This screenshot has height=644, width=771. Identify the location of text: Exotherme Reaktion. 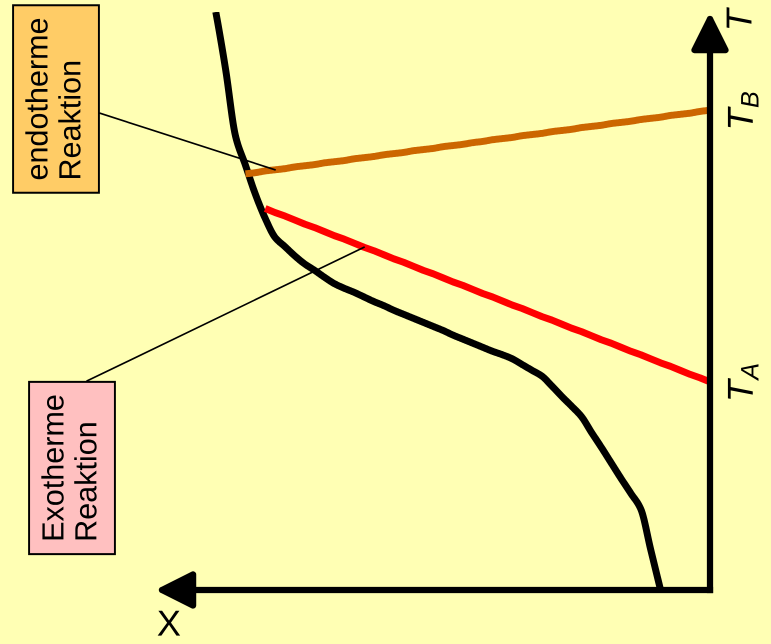
(69, 467).